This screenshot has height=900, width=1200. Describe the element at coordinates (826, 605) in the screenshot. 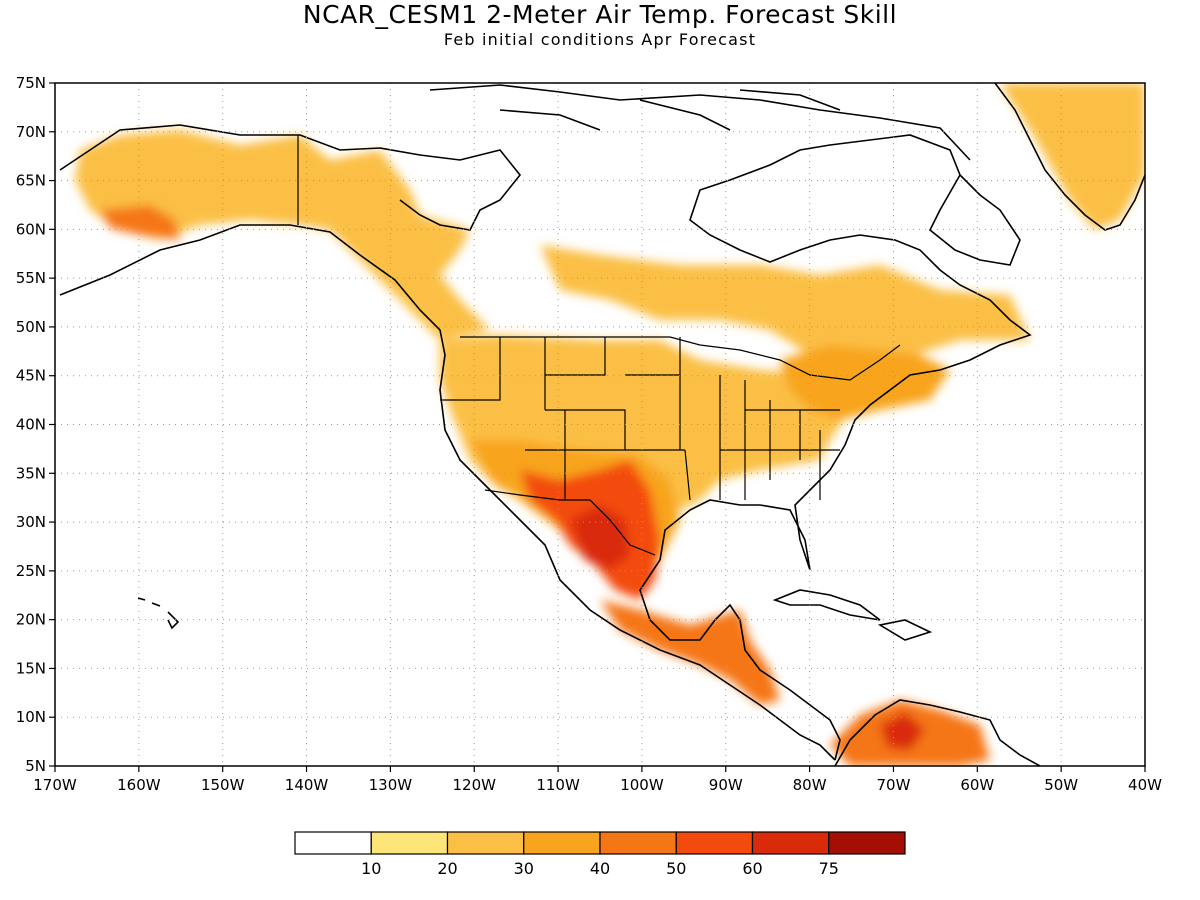

I see `cuba-coastline` at that location.